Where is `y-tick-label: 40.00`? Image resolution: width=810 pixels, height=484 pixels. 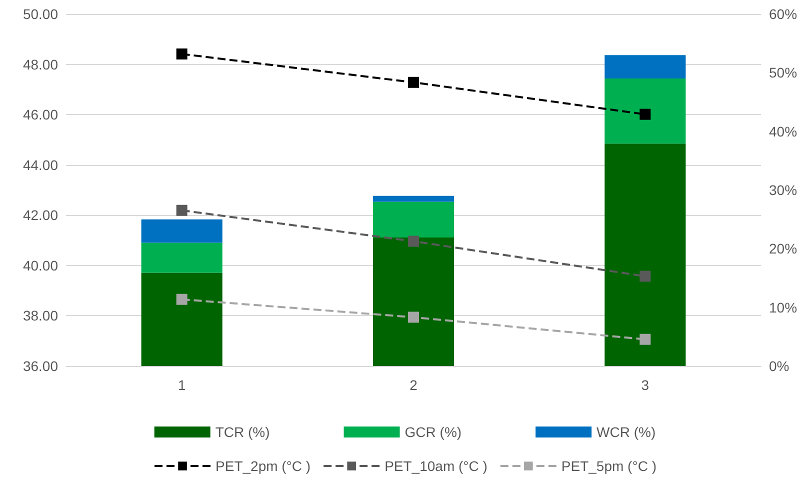
y-tick-label: 40.00 is located at coordinates (40, 265).